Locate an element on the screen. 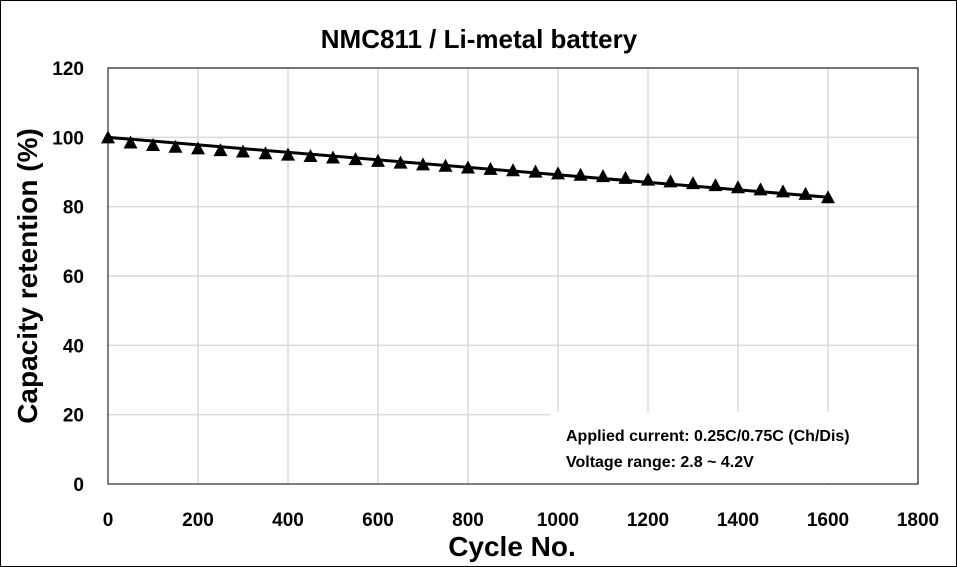 The height and width of the screenshot is (567, 957). x-axis-label: Cycle No. is located at coordinates (512, 546).